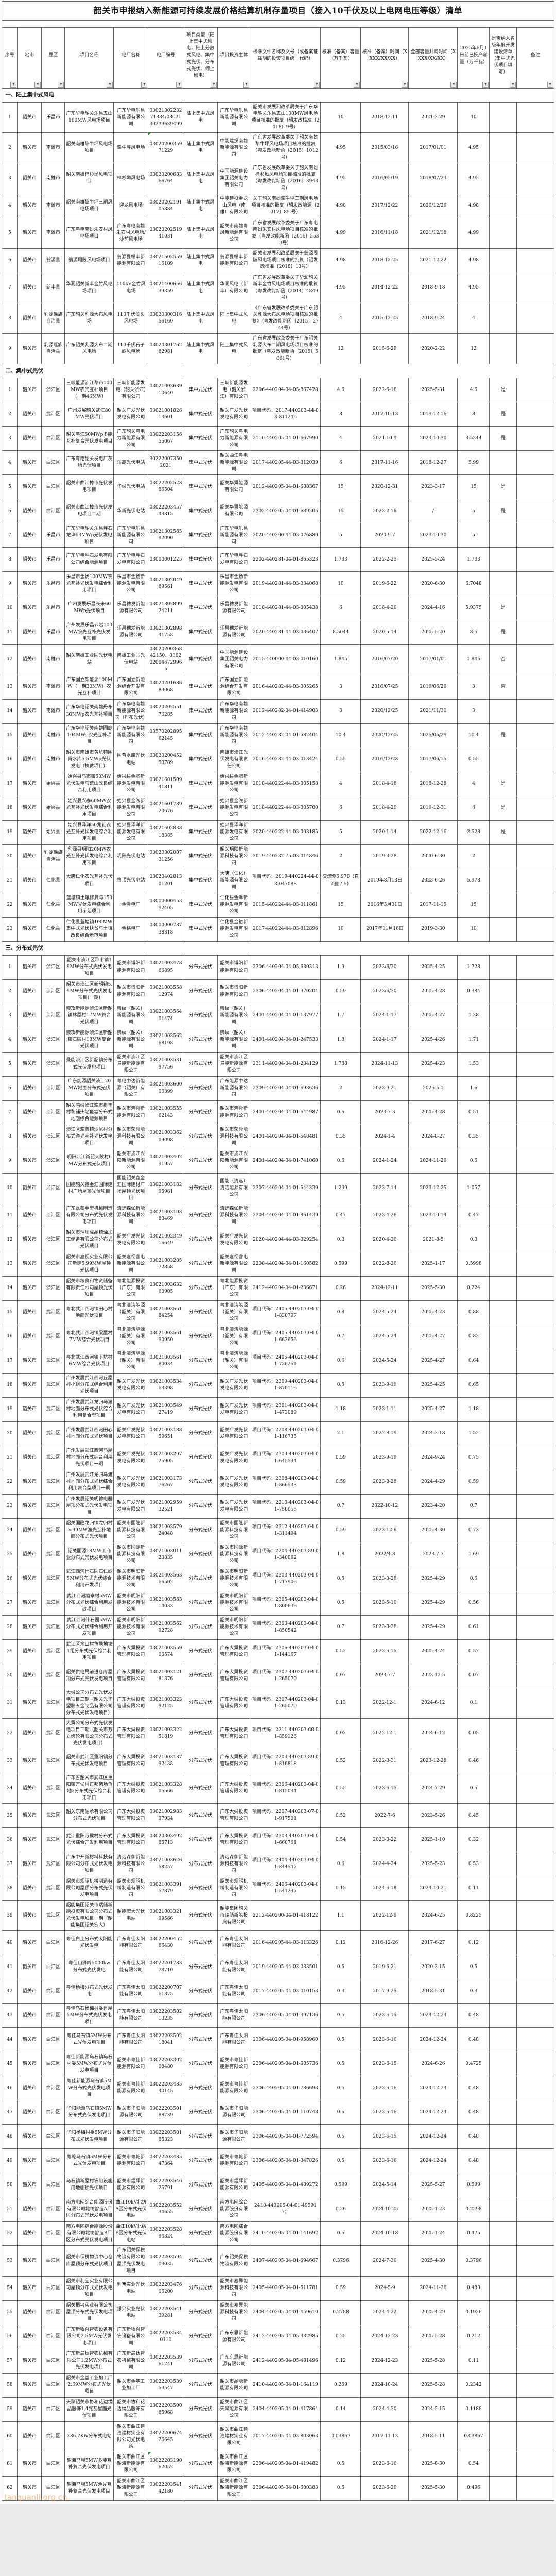 This screenshot has height=2576, width=556. I want to click on cell-capacity_before_20250601: 0.2342, so click(473, 2385).